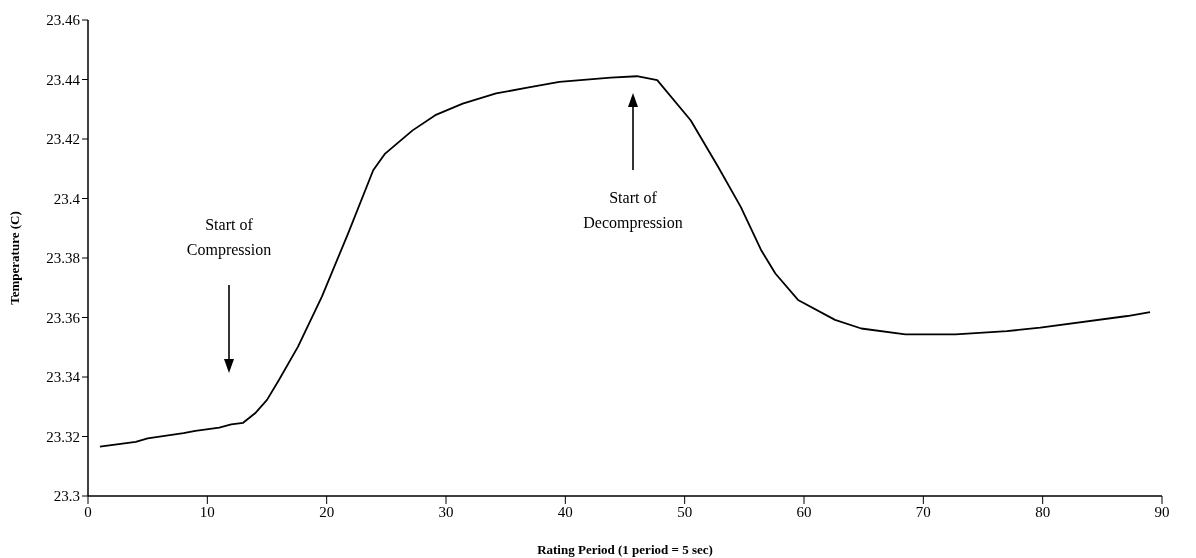 The image size is (1196, 558). I want to click on y-tick-label: 23.32, so click(63, 436).